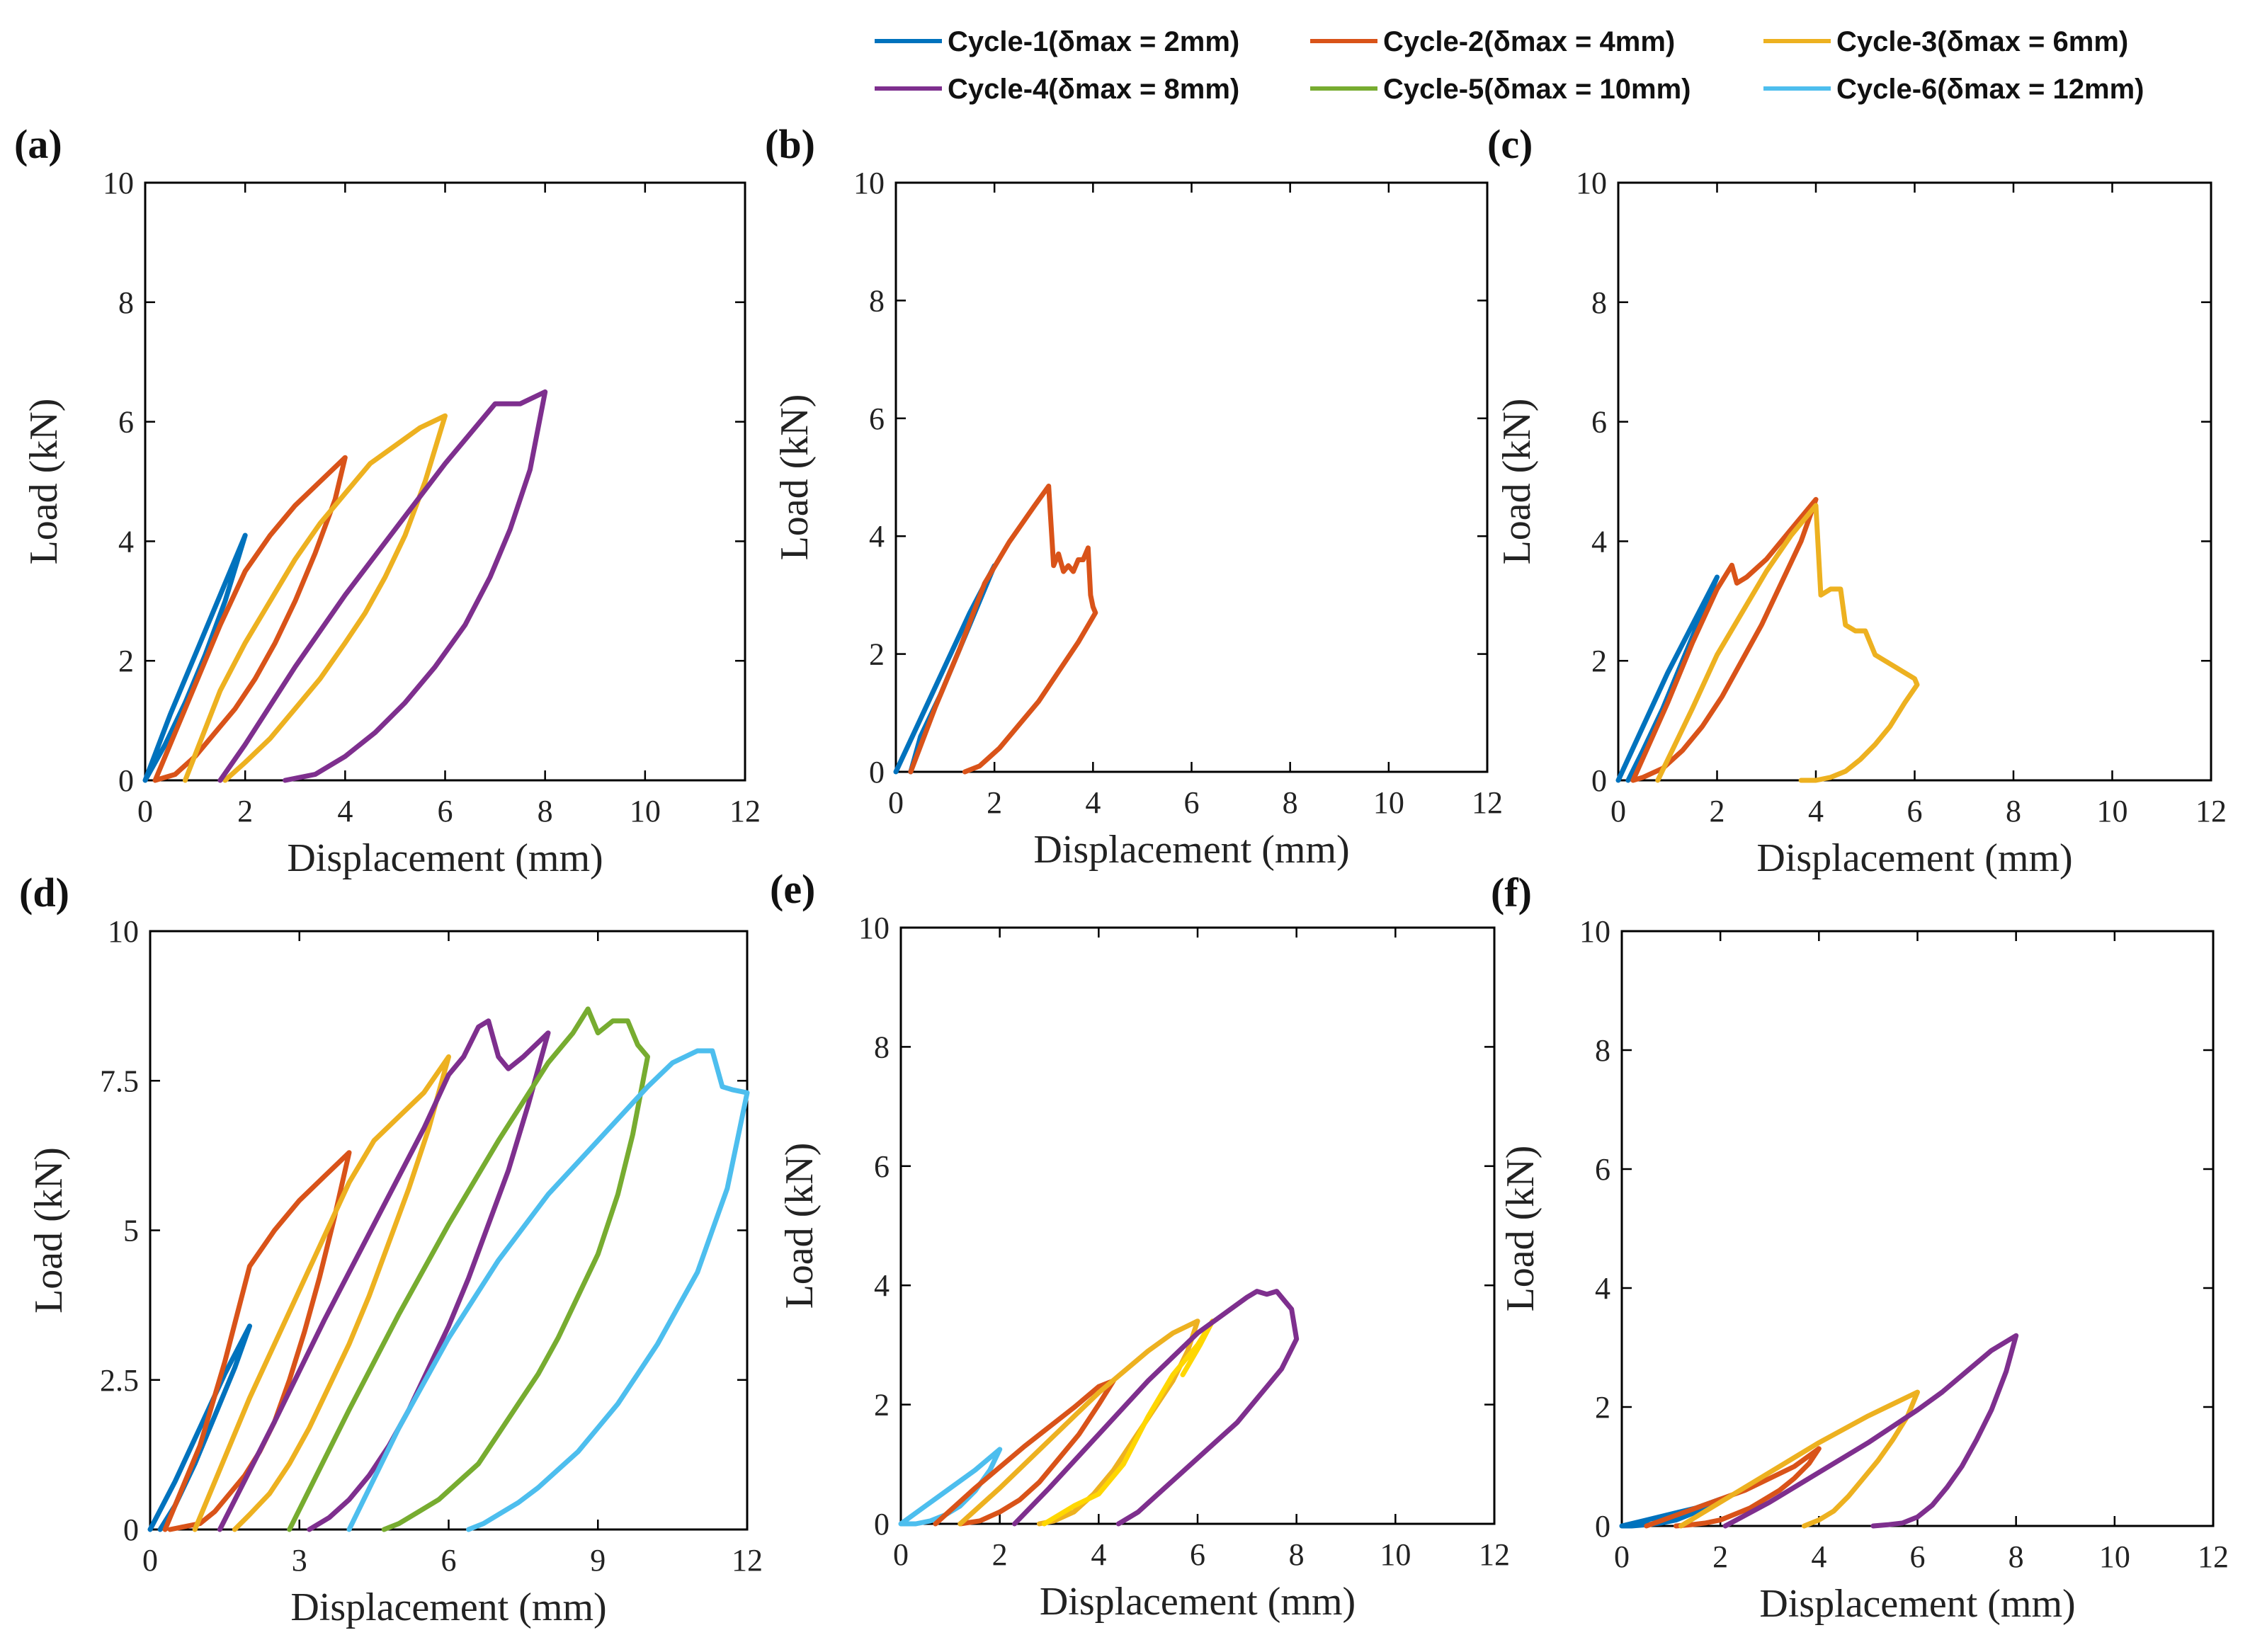  What do you see at coordinates (1511, 893) in the screenshot?
I see `panel-label: (f)` at bounding box center [1511, 893].